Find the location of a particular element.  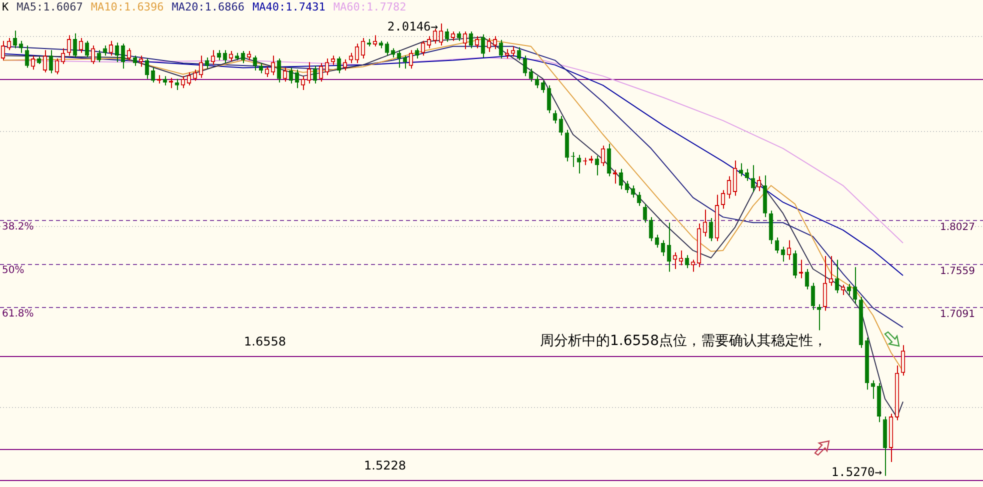

annotation: 61.8% is located at coordinates (18, 314).